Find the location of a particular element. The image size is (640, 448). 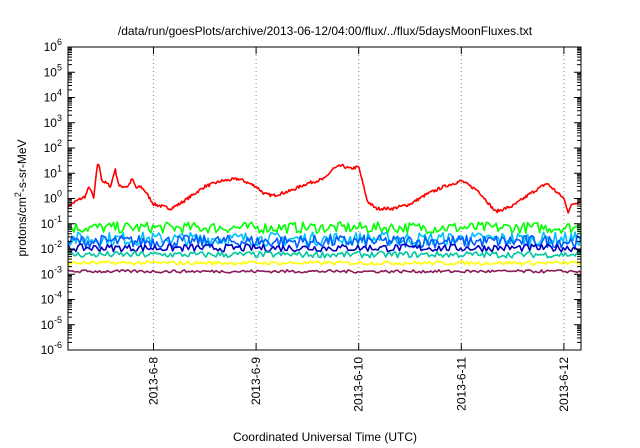

y-tick-label: 10⁻⁵ is located at coordinates (51, 323).